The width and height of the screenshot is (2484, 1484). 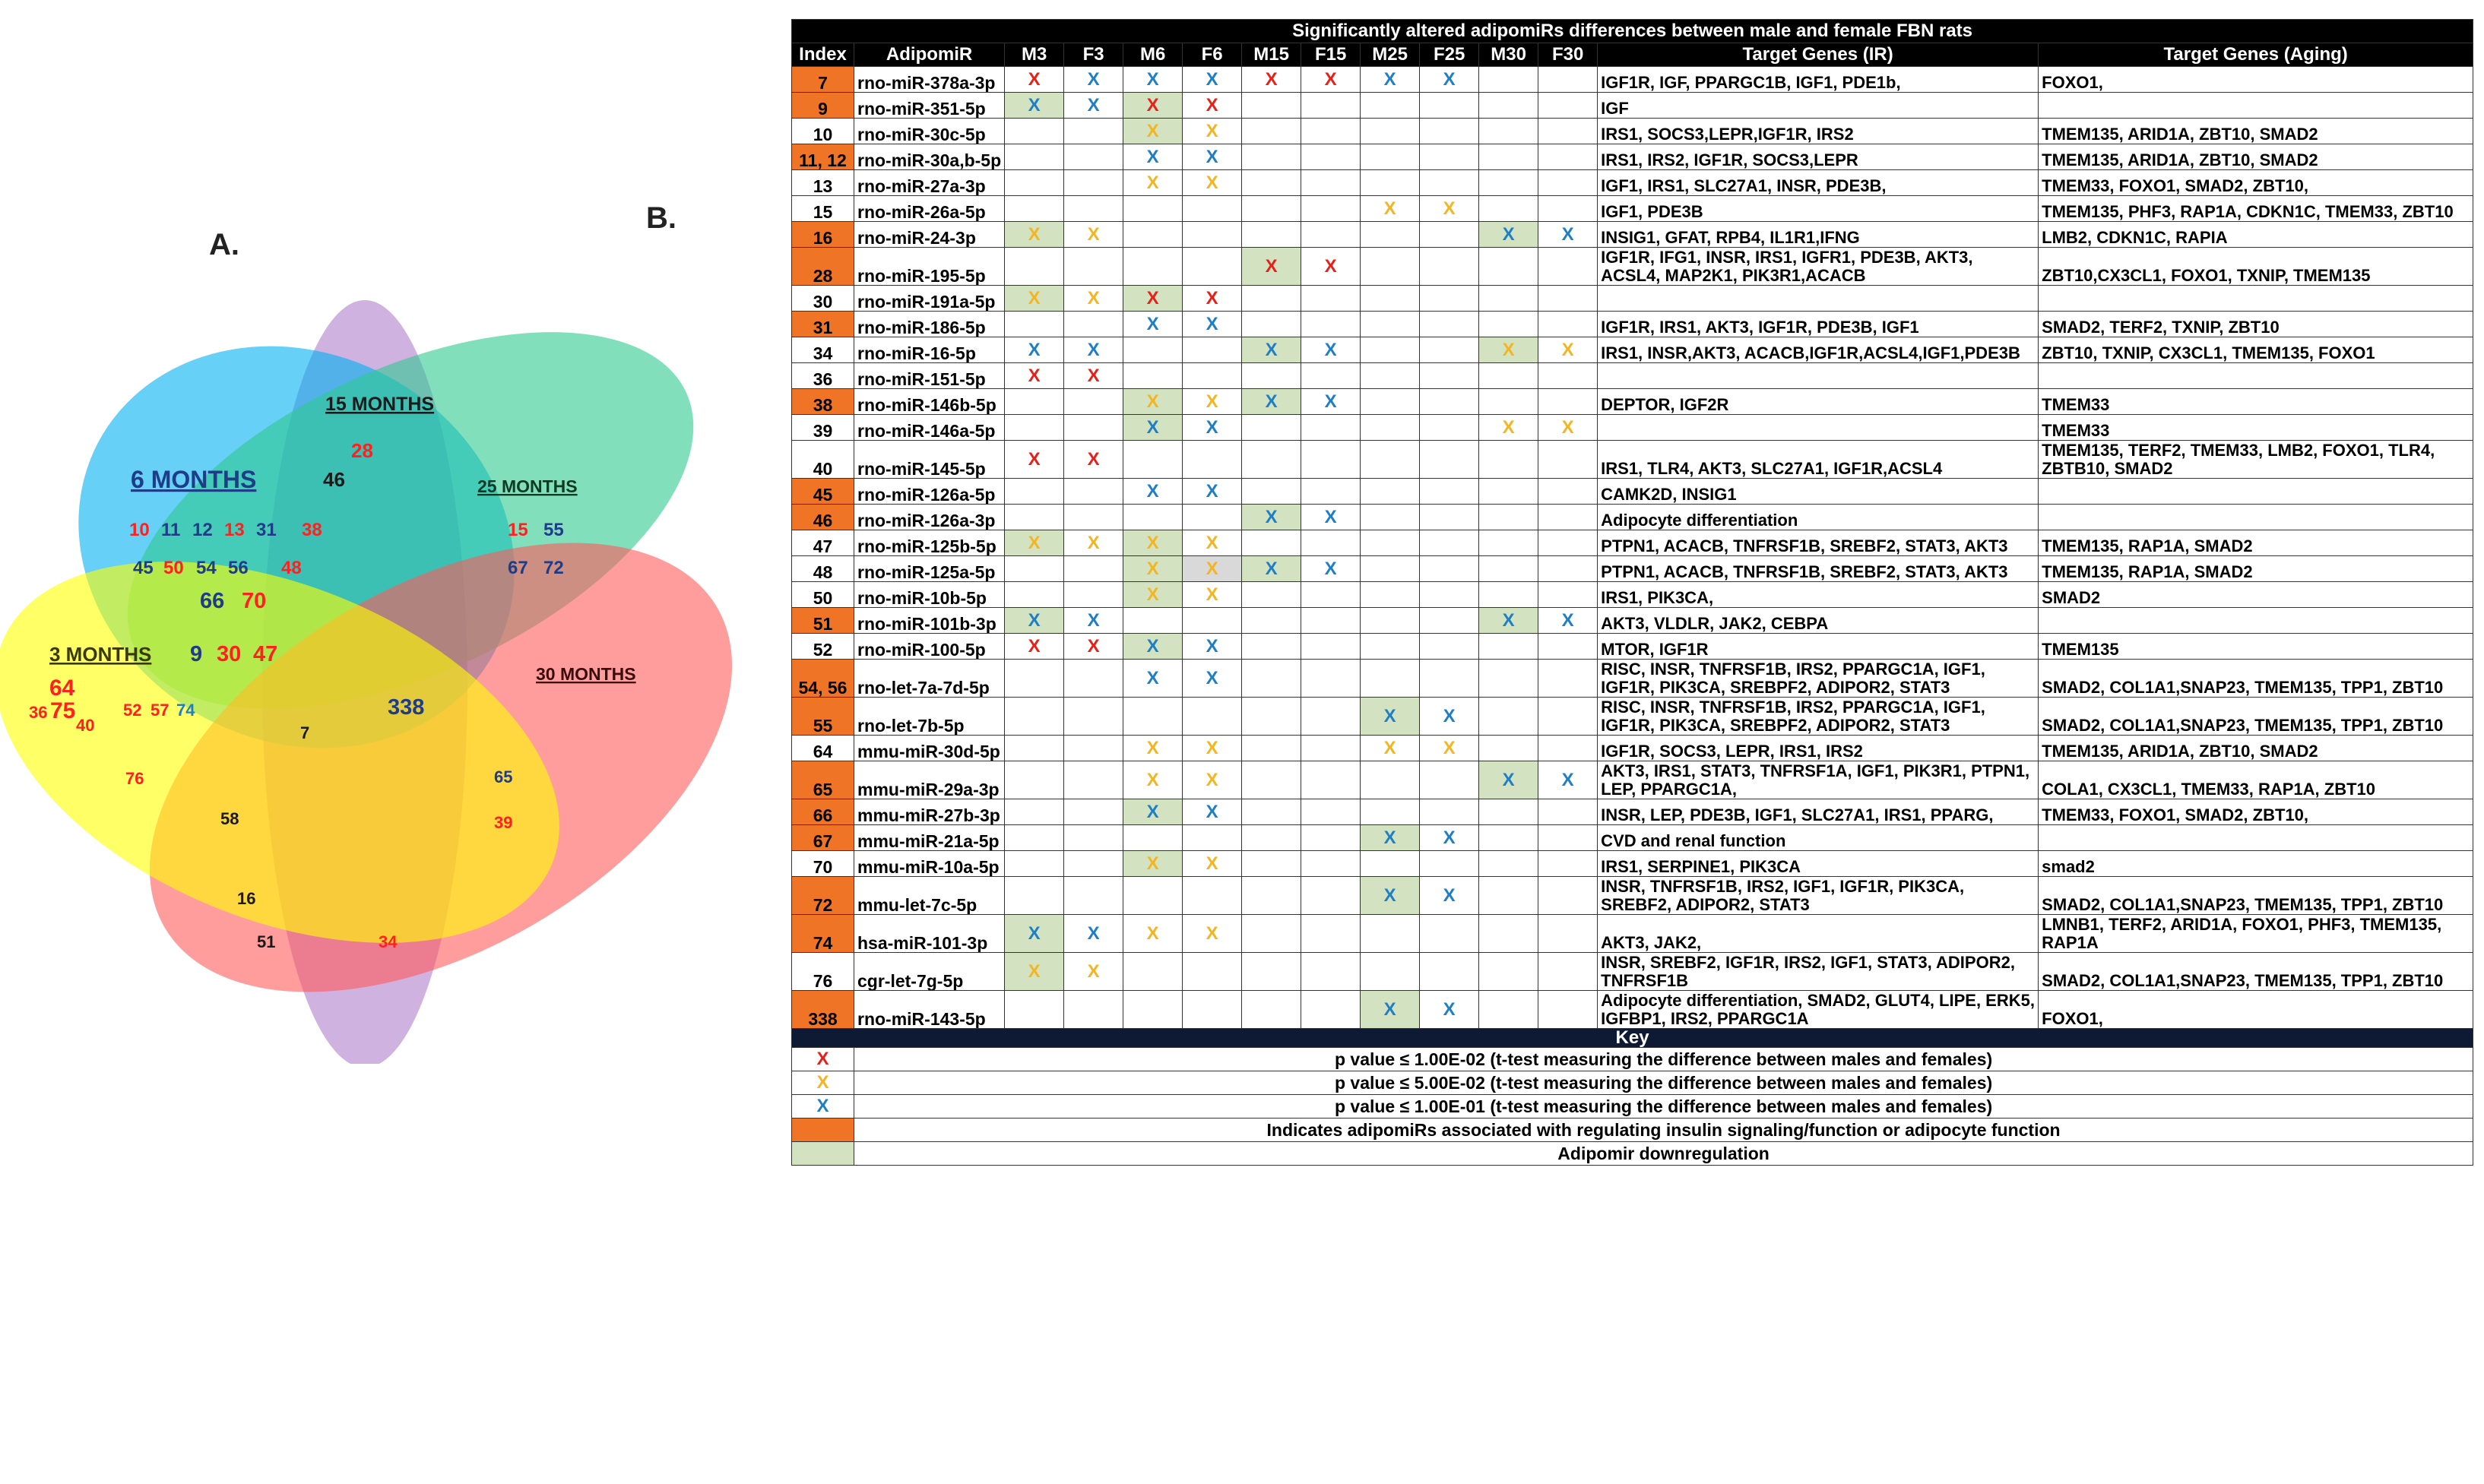 I want to click on adipomir-cell: rno-miR-125b-5p, so click(x=929, y=543).